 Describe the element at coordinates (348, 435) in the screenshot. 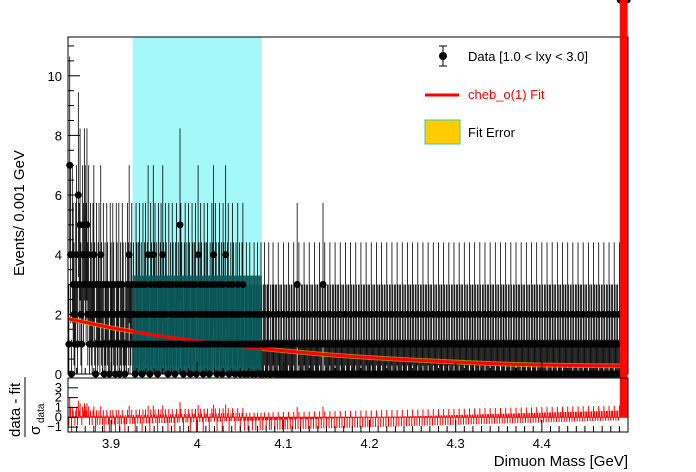

I see `x-axis: 3.9 4 4.1 4.2 4.3 4.4` at that location.